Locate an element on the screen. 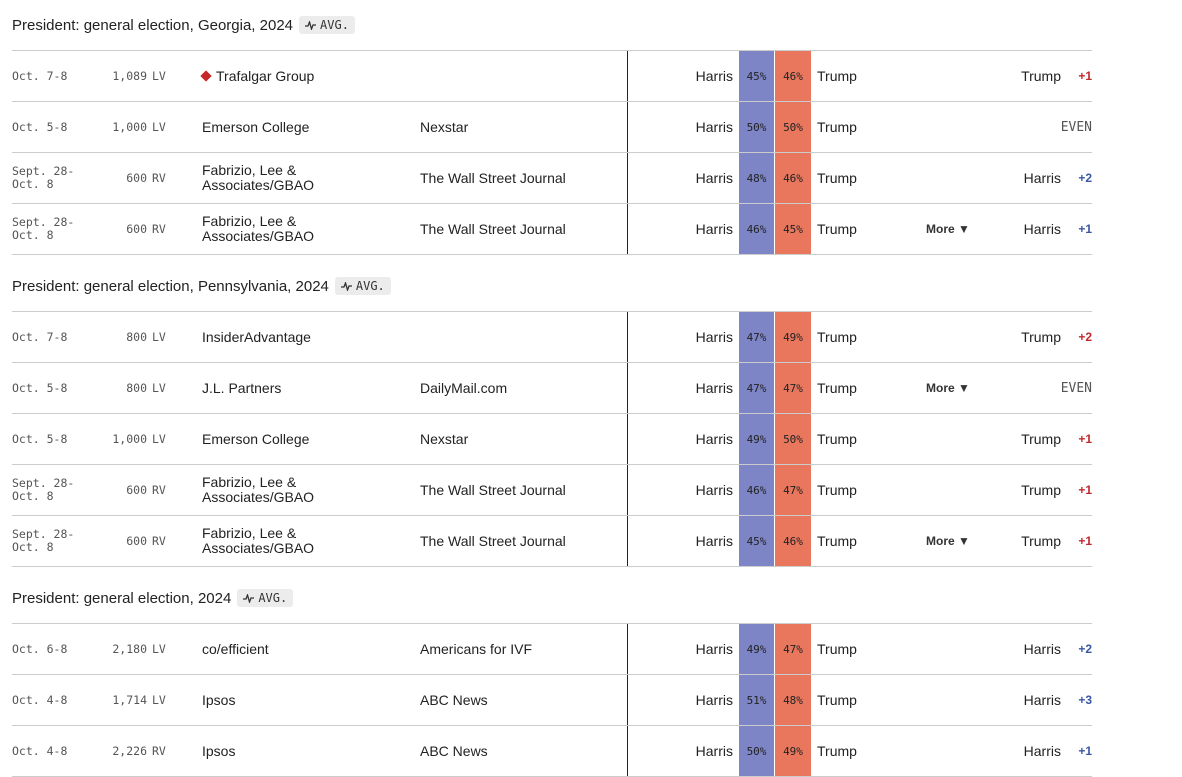 Image resolution: width=1182 pixels, height=777 pixels. section-header: President: general election, 2024 AVG. is located at coordinates (591, 595).